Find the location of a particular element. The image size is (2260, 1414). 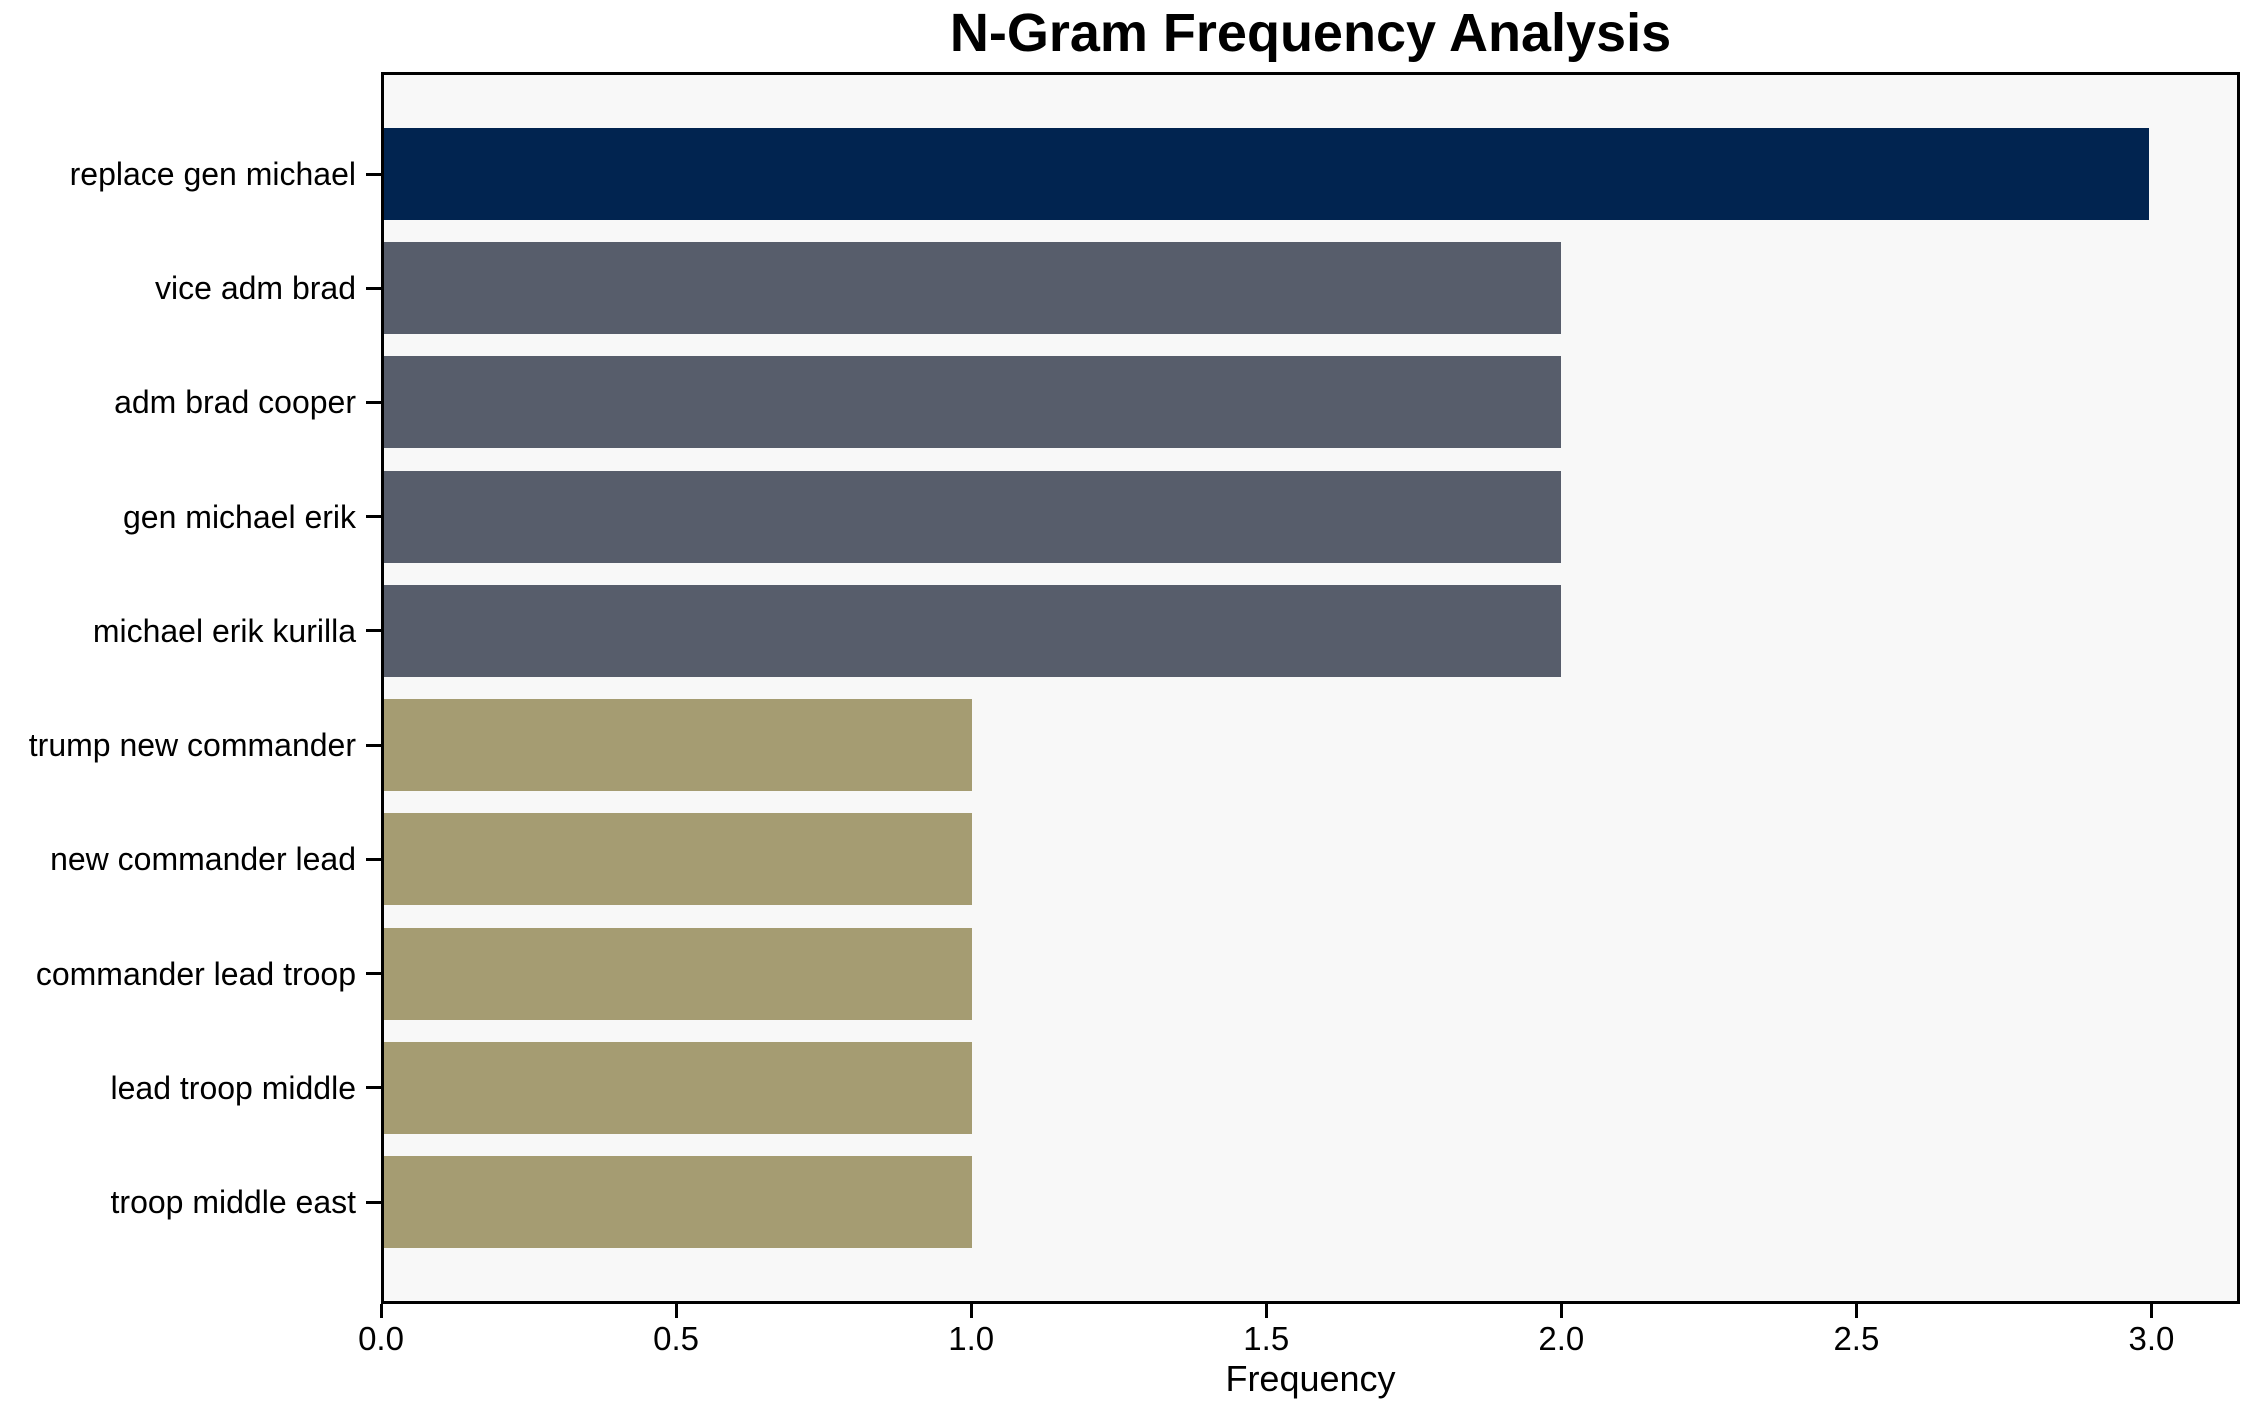

x-axis-label: Frequency is located at coordinates (1310, 1378).